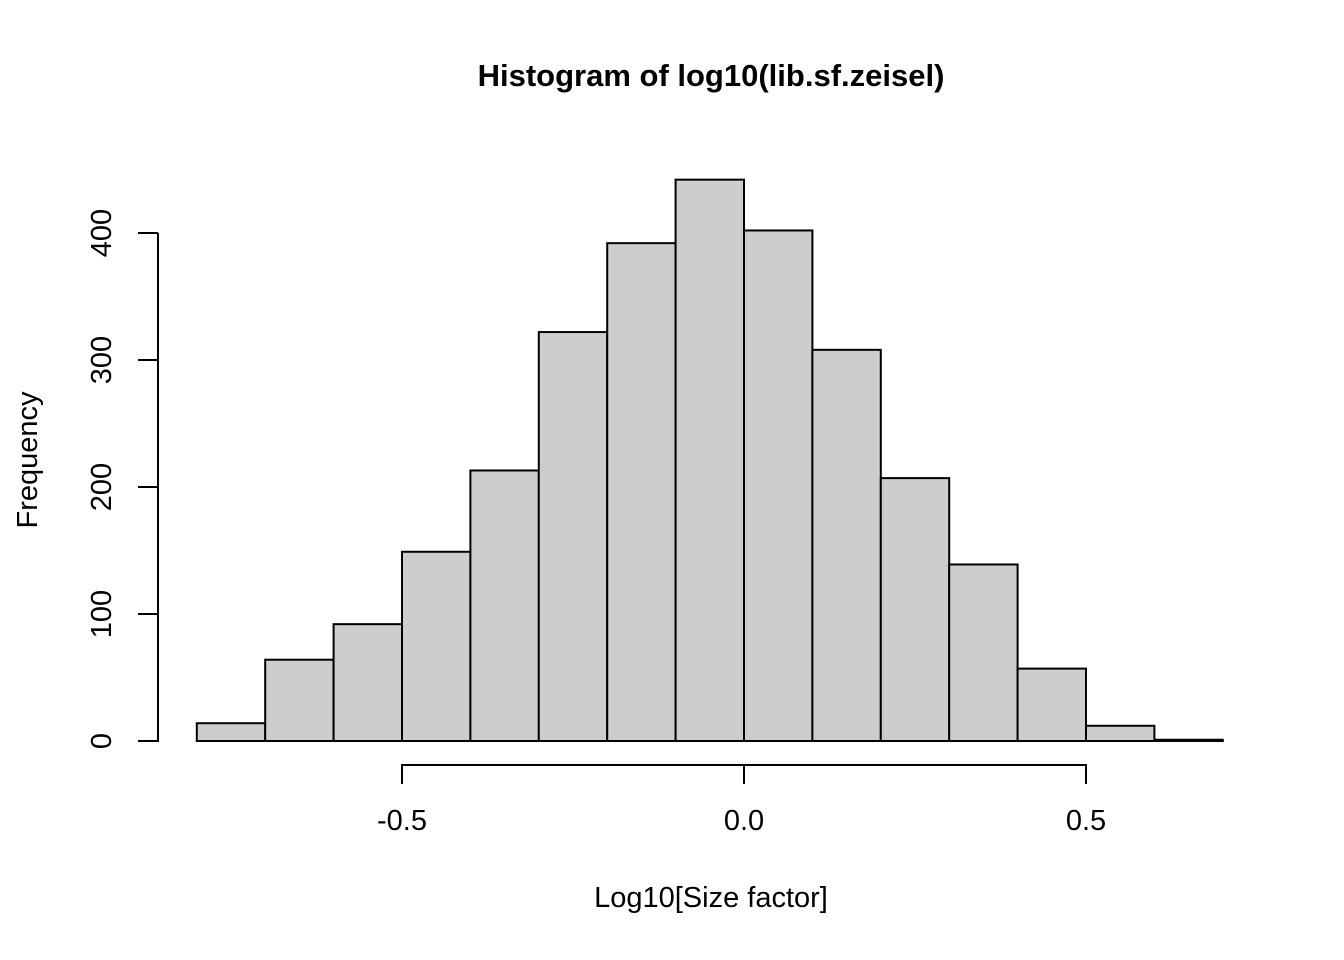 The height and width of the screenshot is (960, 1344). I want to click on chart-title: Histogram of log10(lib.sf.zeisel), so click(711, 75).